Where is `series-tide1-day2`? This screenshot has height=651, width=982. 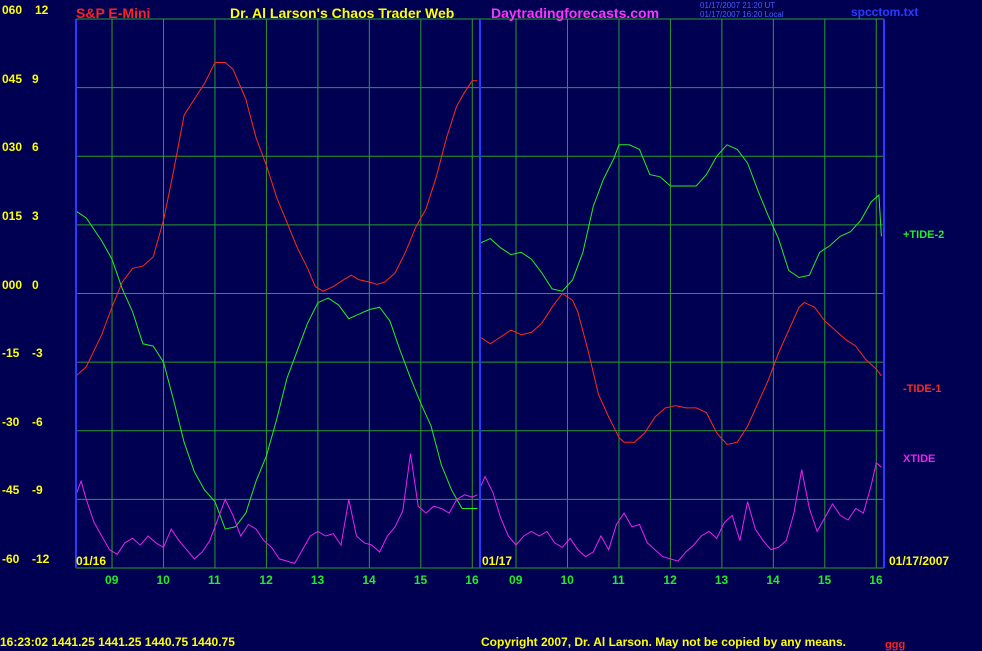 series-tide1-day2 is located at coordinates (680, 369).